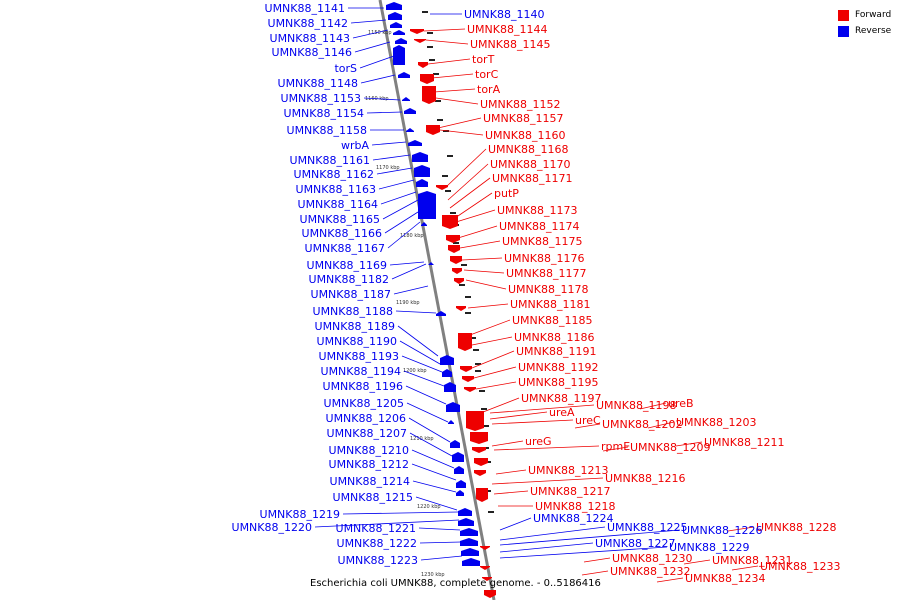 The image size is (900, 600). What do you see at coordinates (528, 149) in the screenshot?
I see `gene-label-umnk88-1168: UMNK88_1168` at bounding box center [528, 149].